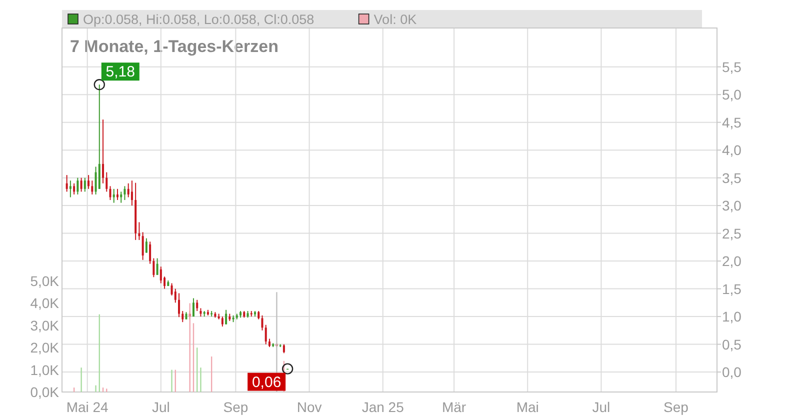 This screenshot has height=420, width=800. Describe the element at coordinates (454, 407) in the screenshot. I see `x-tick-label: Mär` at that location.